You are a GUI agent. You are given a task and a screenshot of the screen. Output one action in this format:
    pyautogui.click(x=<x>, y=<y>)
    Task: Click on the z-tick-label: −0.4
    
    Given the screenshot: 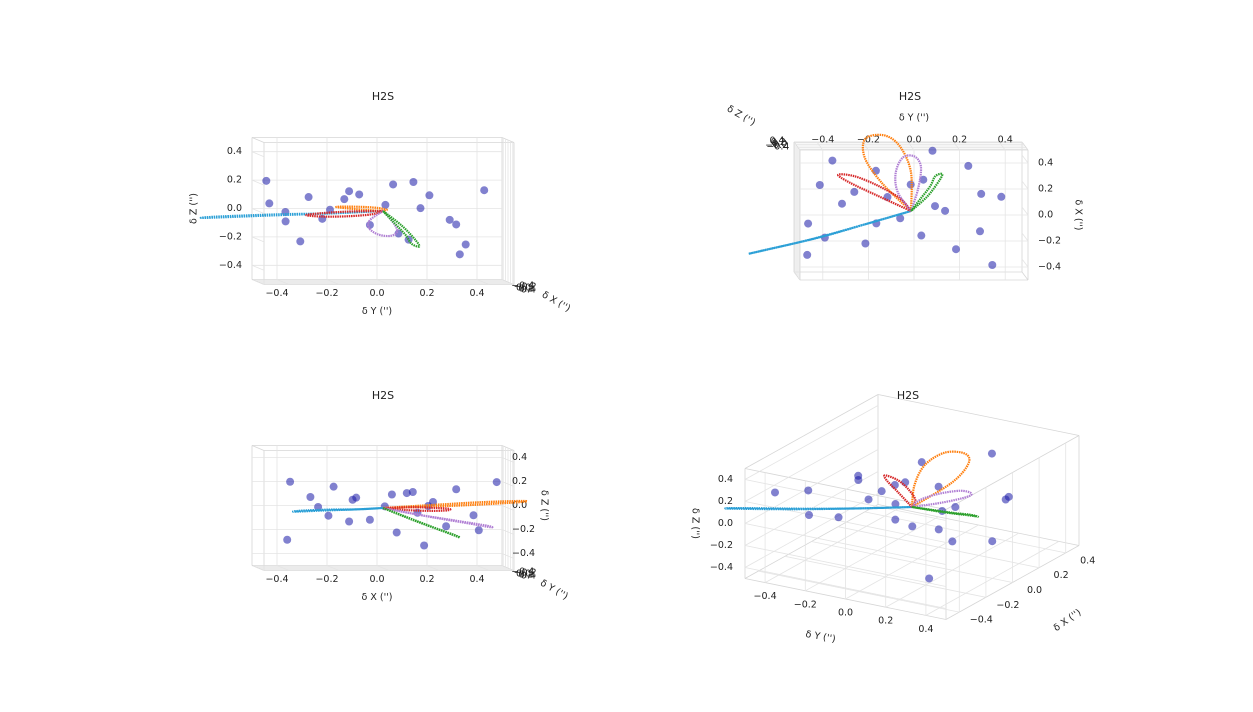 What is the action you would take?
    pyautogui.click(x=721, y=567)
    